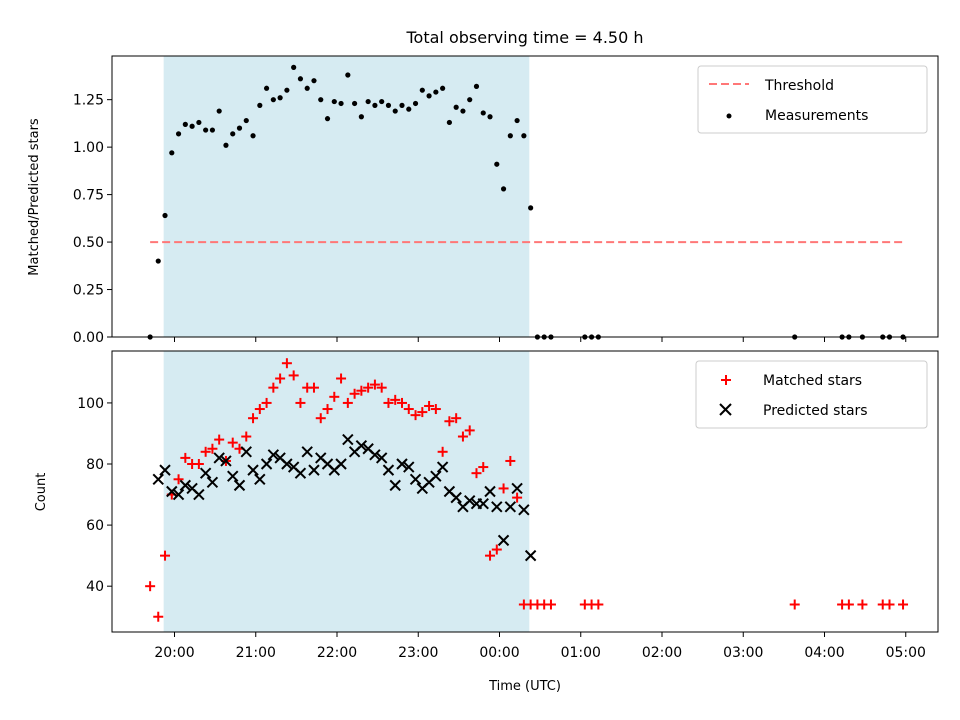 This screenshot has height=720, width=960. What do you see at coordinates (90, 404) in the screenshot?
I see `y-tick-label: 100` at bounding box center [90, 404].